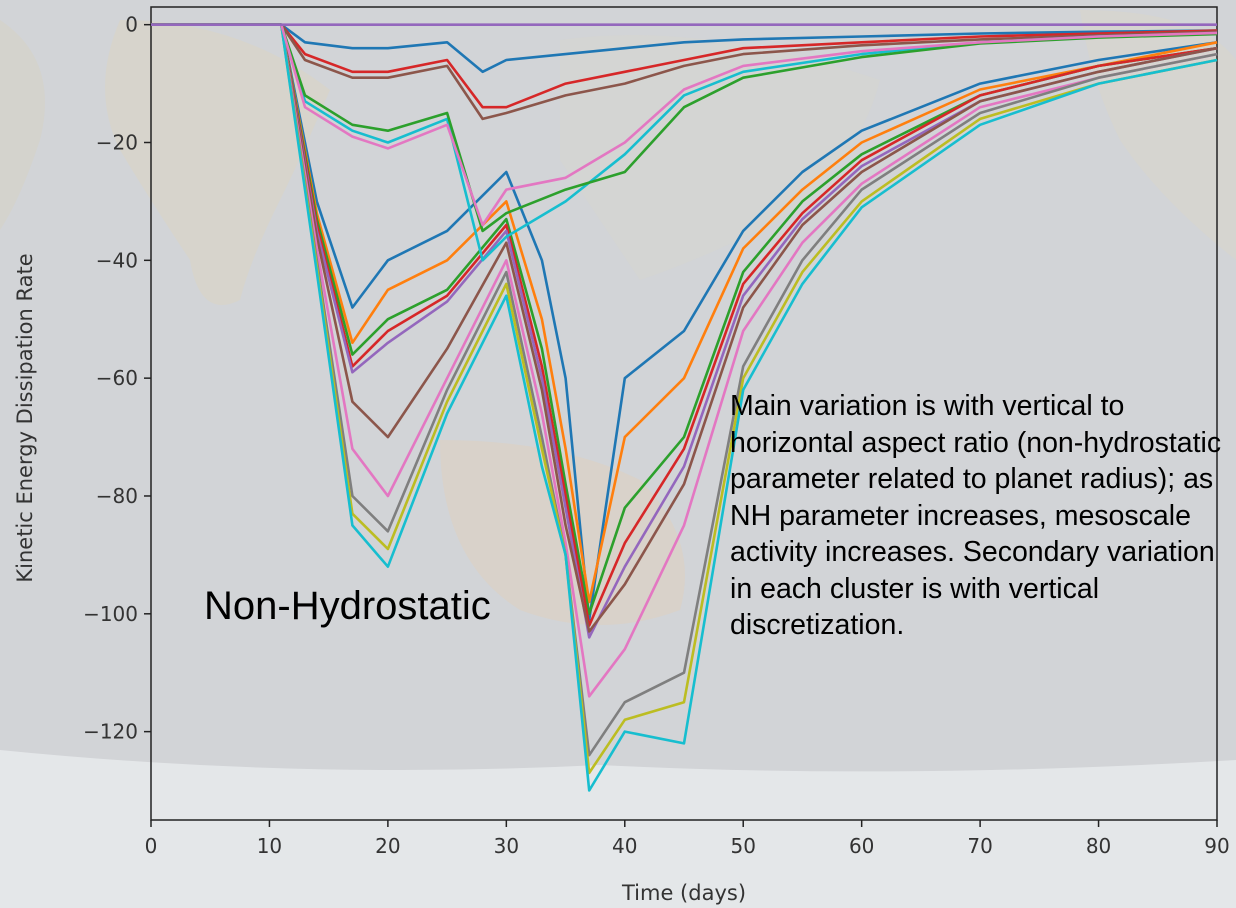  What do you see at coordinates (979, 846) in the screenshot?
I see `x-tick-label: 70` at bounding box center [979, 846].